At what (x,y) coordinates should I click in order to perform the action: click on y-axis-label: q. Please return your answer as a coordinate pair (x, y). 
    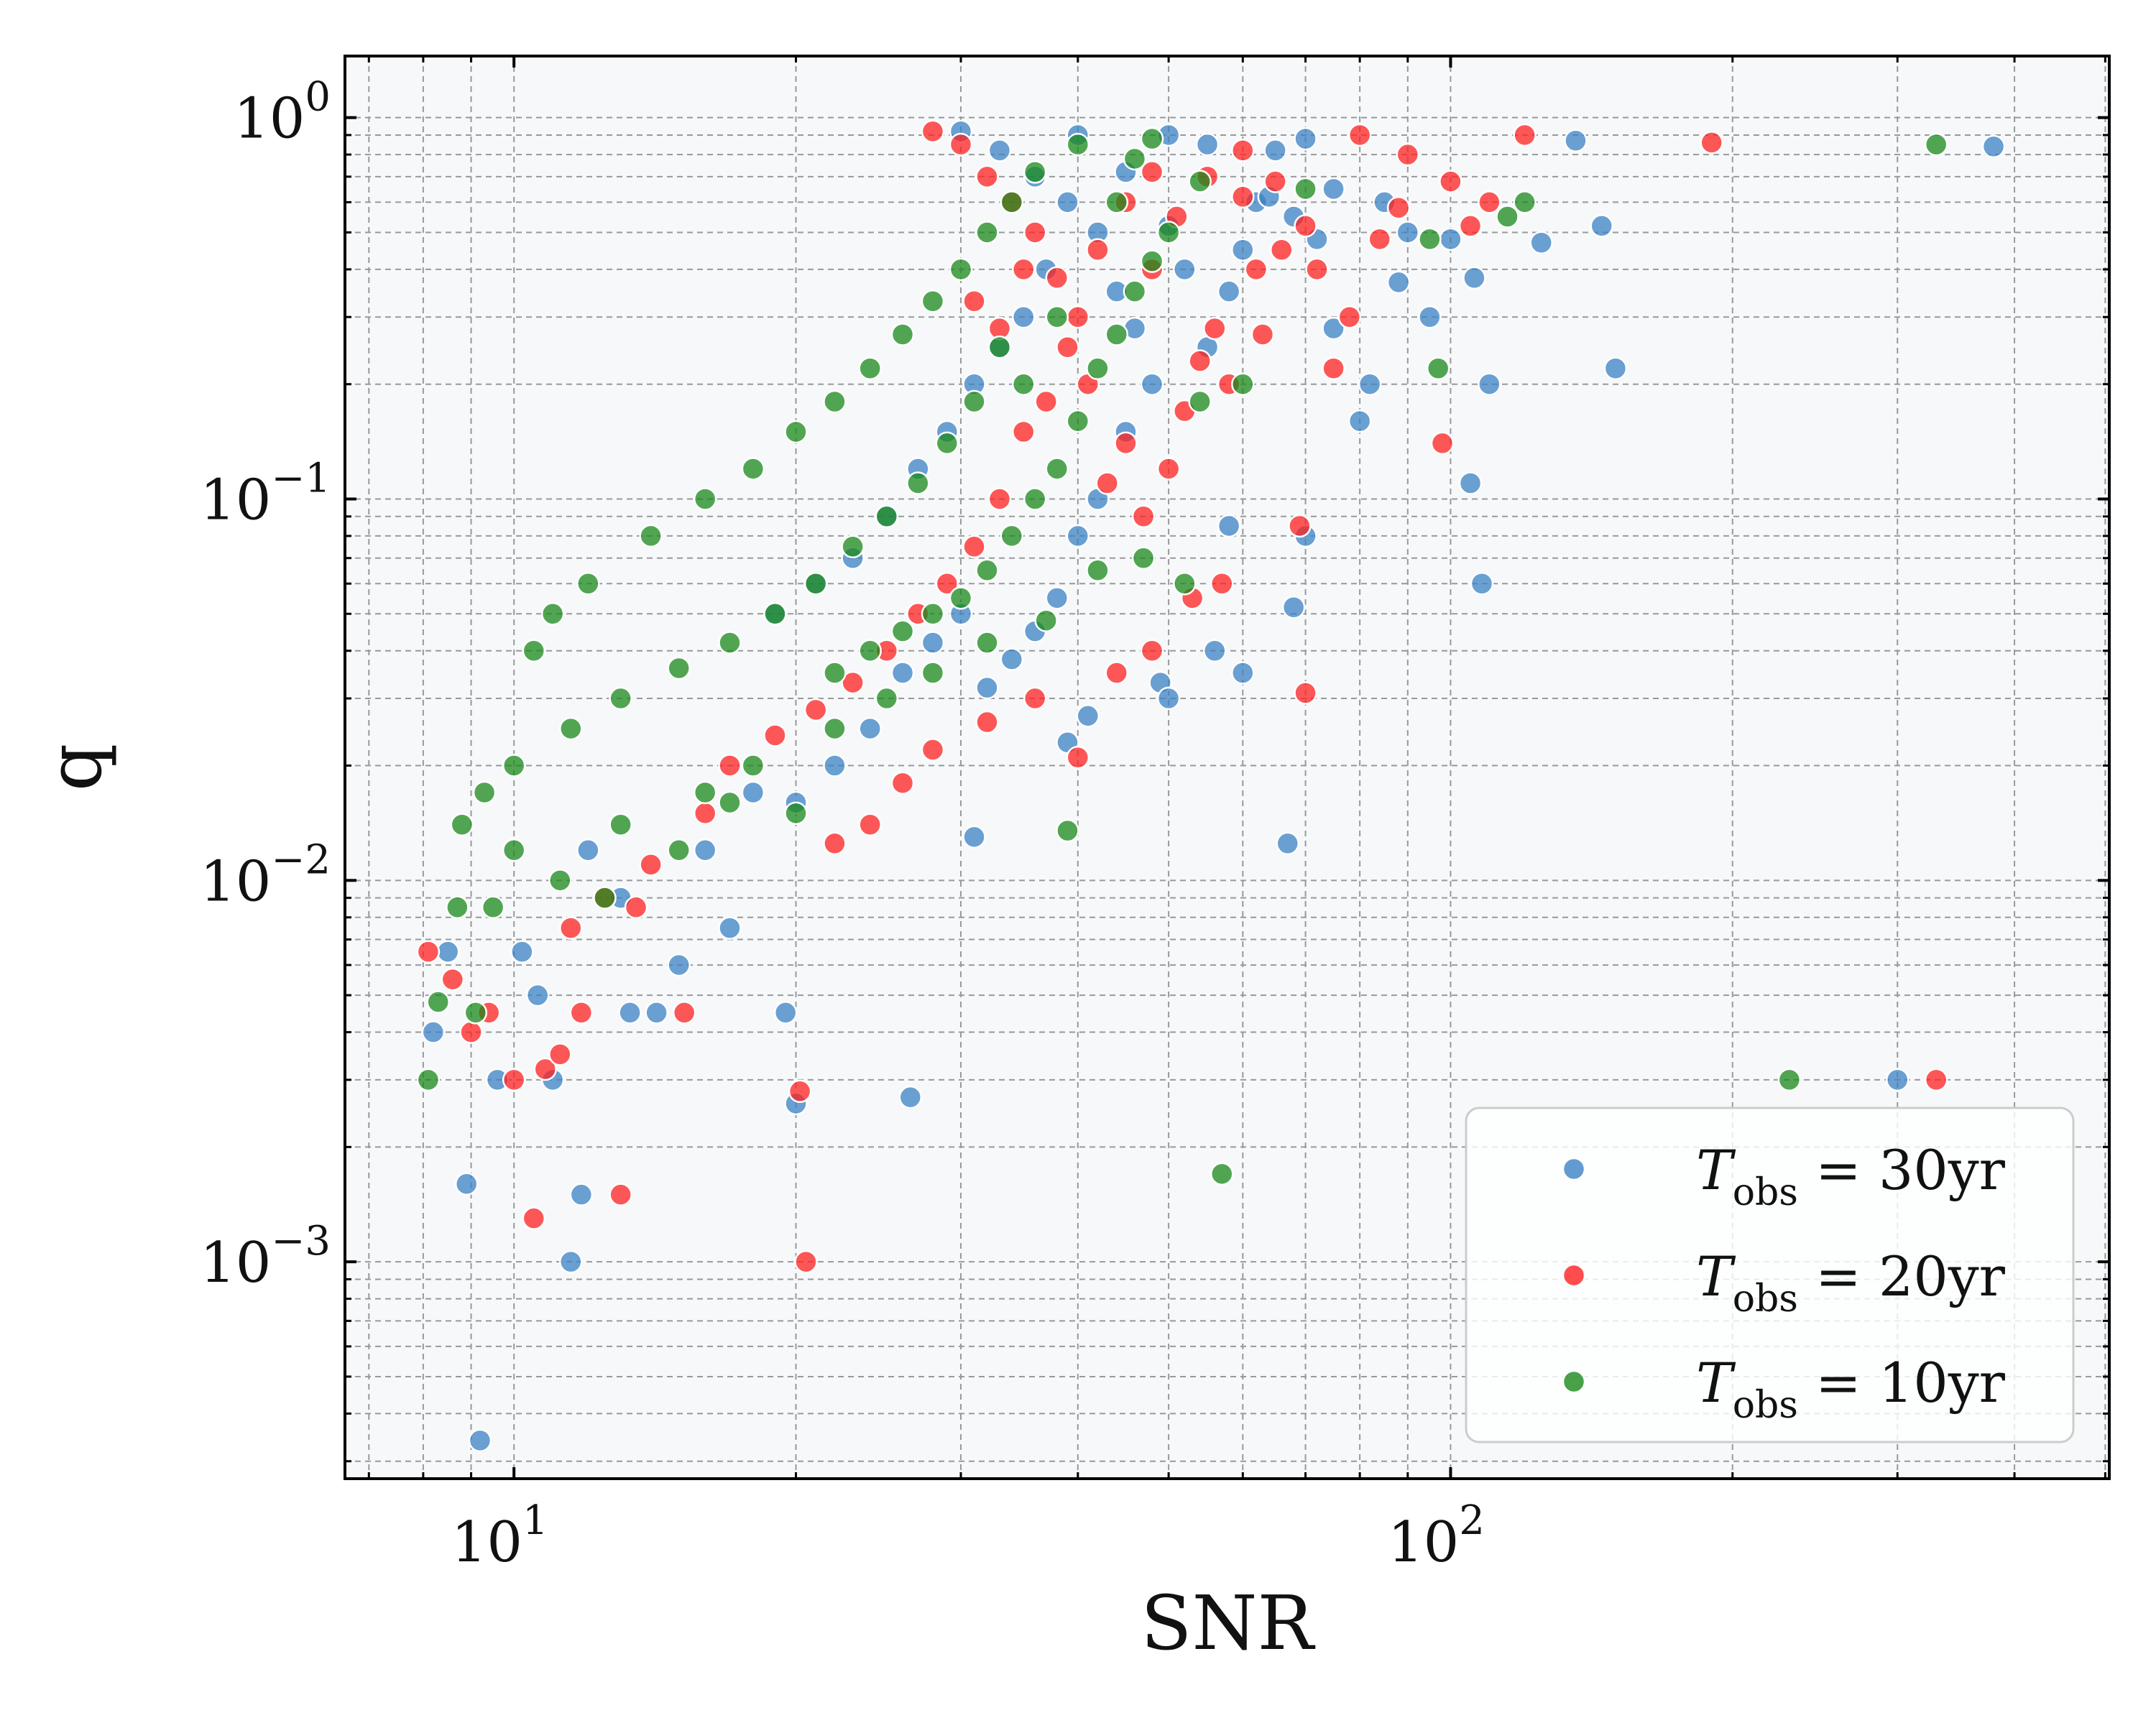
    Looking at the image, I should click on (75, 768).